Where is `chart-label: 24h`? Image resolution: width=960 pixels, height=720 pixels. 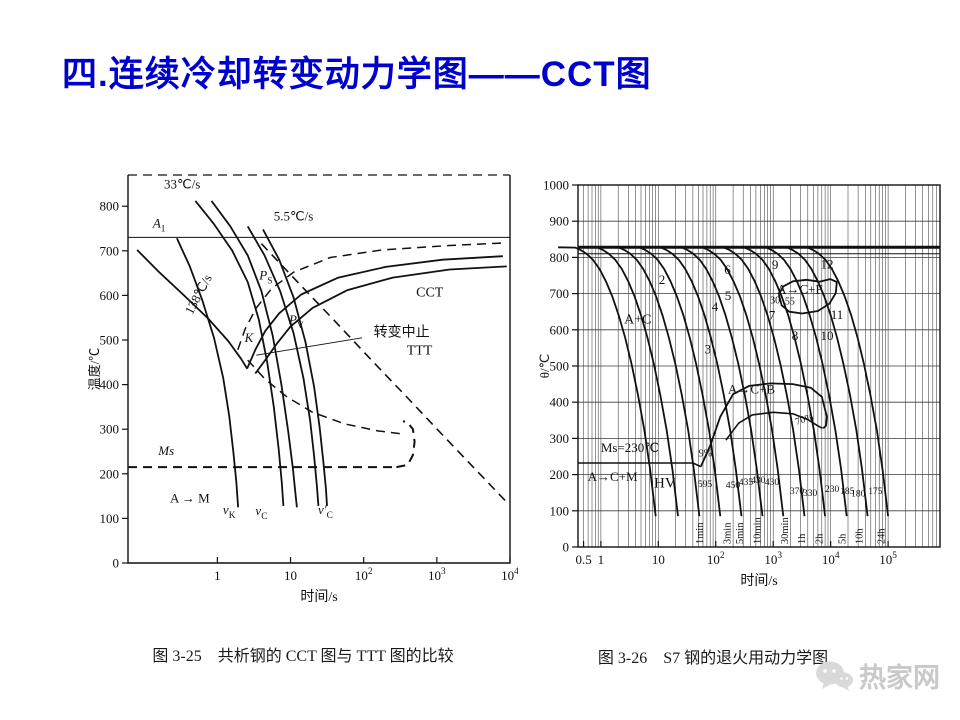
chart-label: 24h is located at coordinates (881, 536).